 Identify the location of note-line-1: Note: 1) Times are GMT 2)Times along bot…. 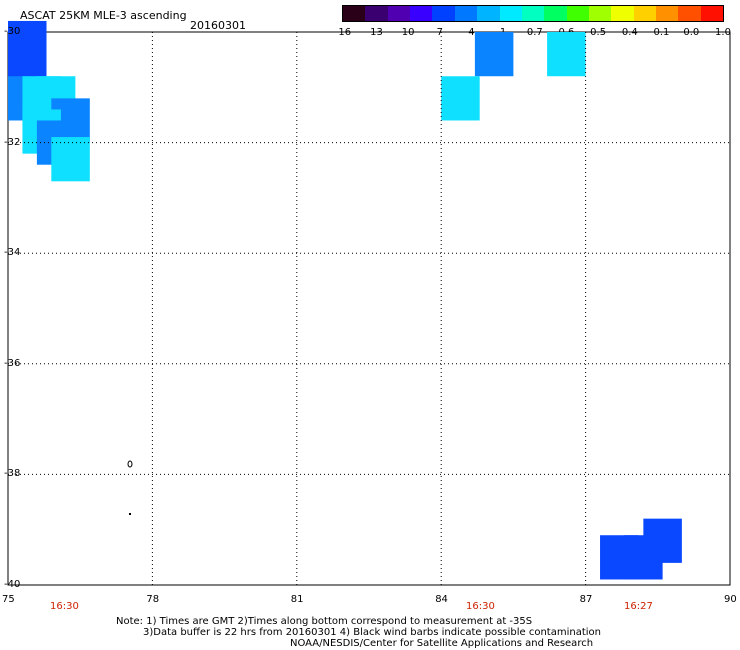
(324, 621).